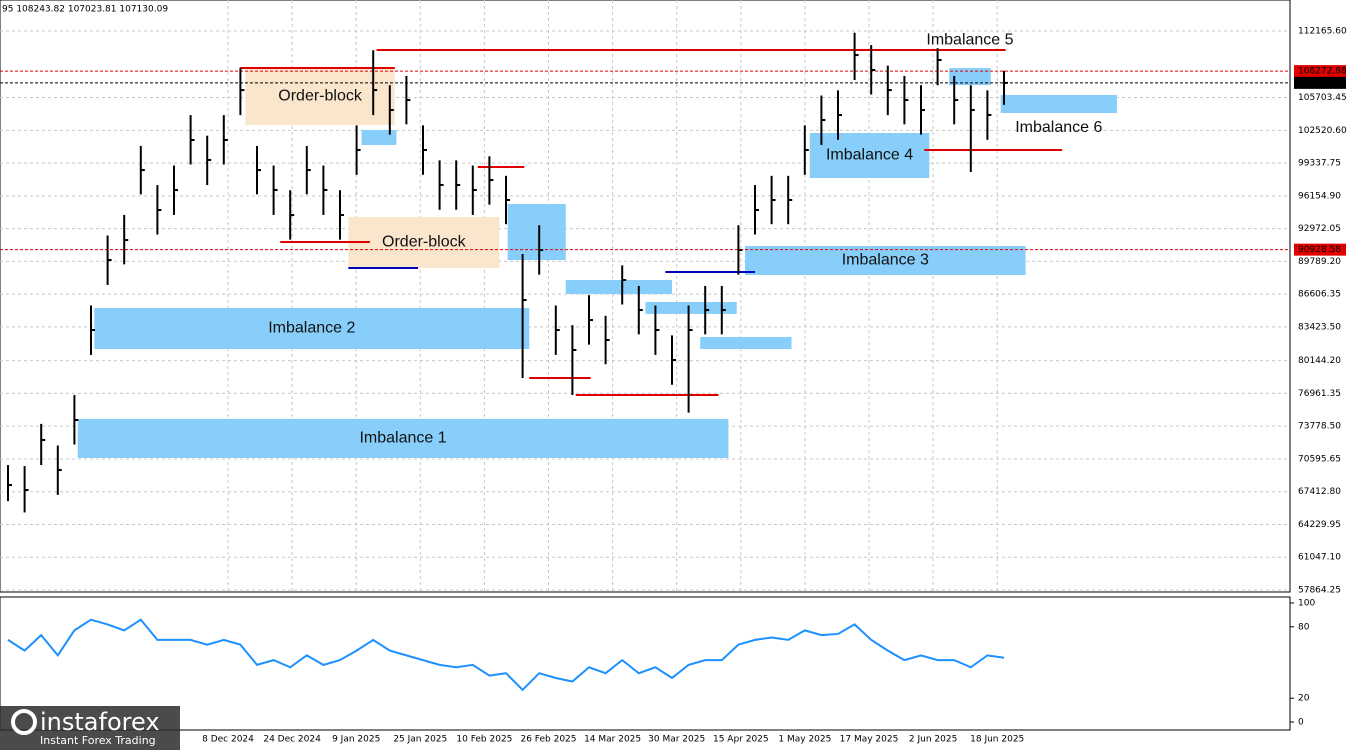 This screenshot has width=1350, height=754. I want to click on y-tick-label: 64229.95, so click(1319, 525).